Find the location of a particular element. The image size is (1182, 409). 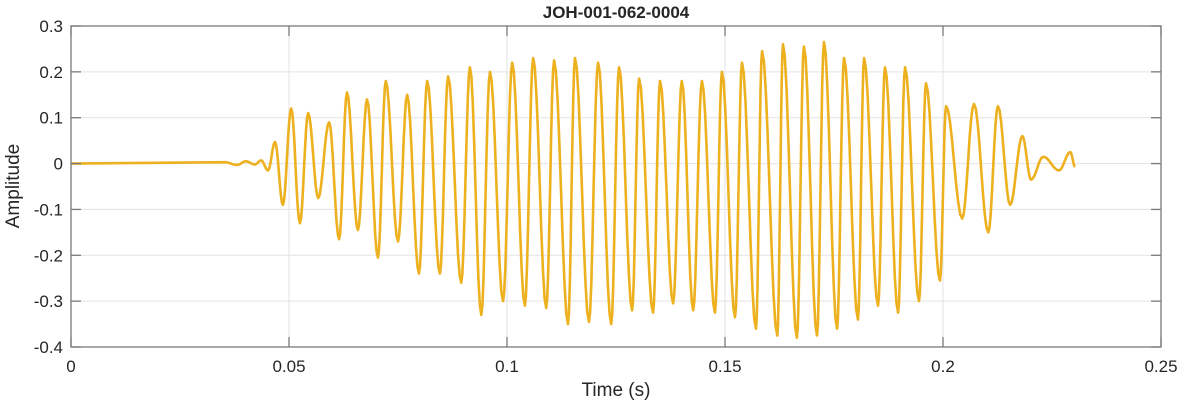

x-tick-label: 0 is located at coordinates (70, 366).